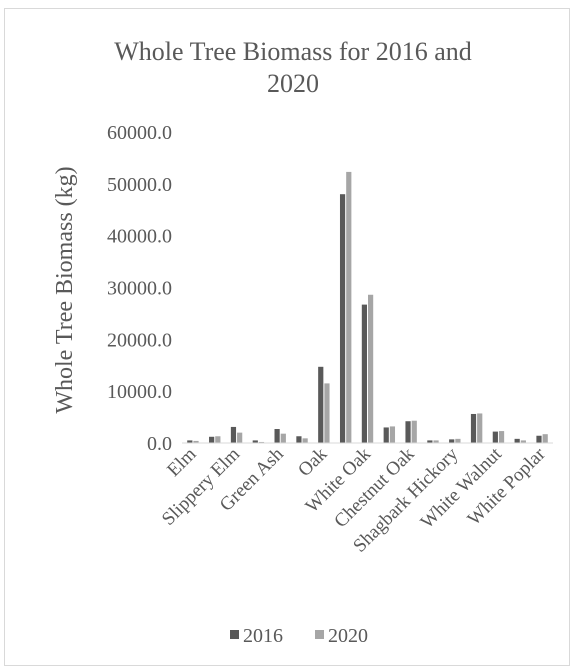 This screenshot has height=669, width=575. What do you see at coordinates (263, 636) in the screenshot?
I see `legend-label-2016: 2016` at bounding box center [263, 636].